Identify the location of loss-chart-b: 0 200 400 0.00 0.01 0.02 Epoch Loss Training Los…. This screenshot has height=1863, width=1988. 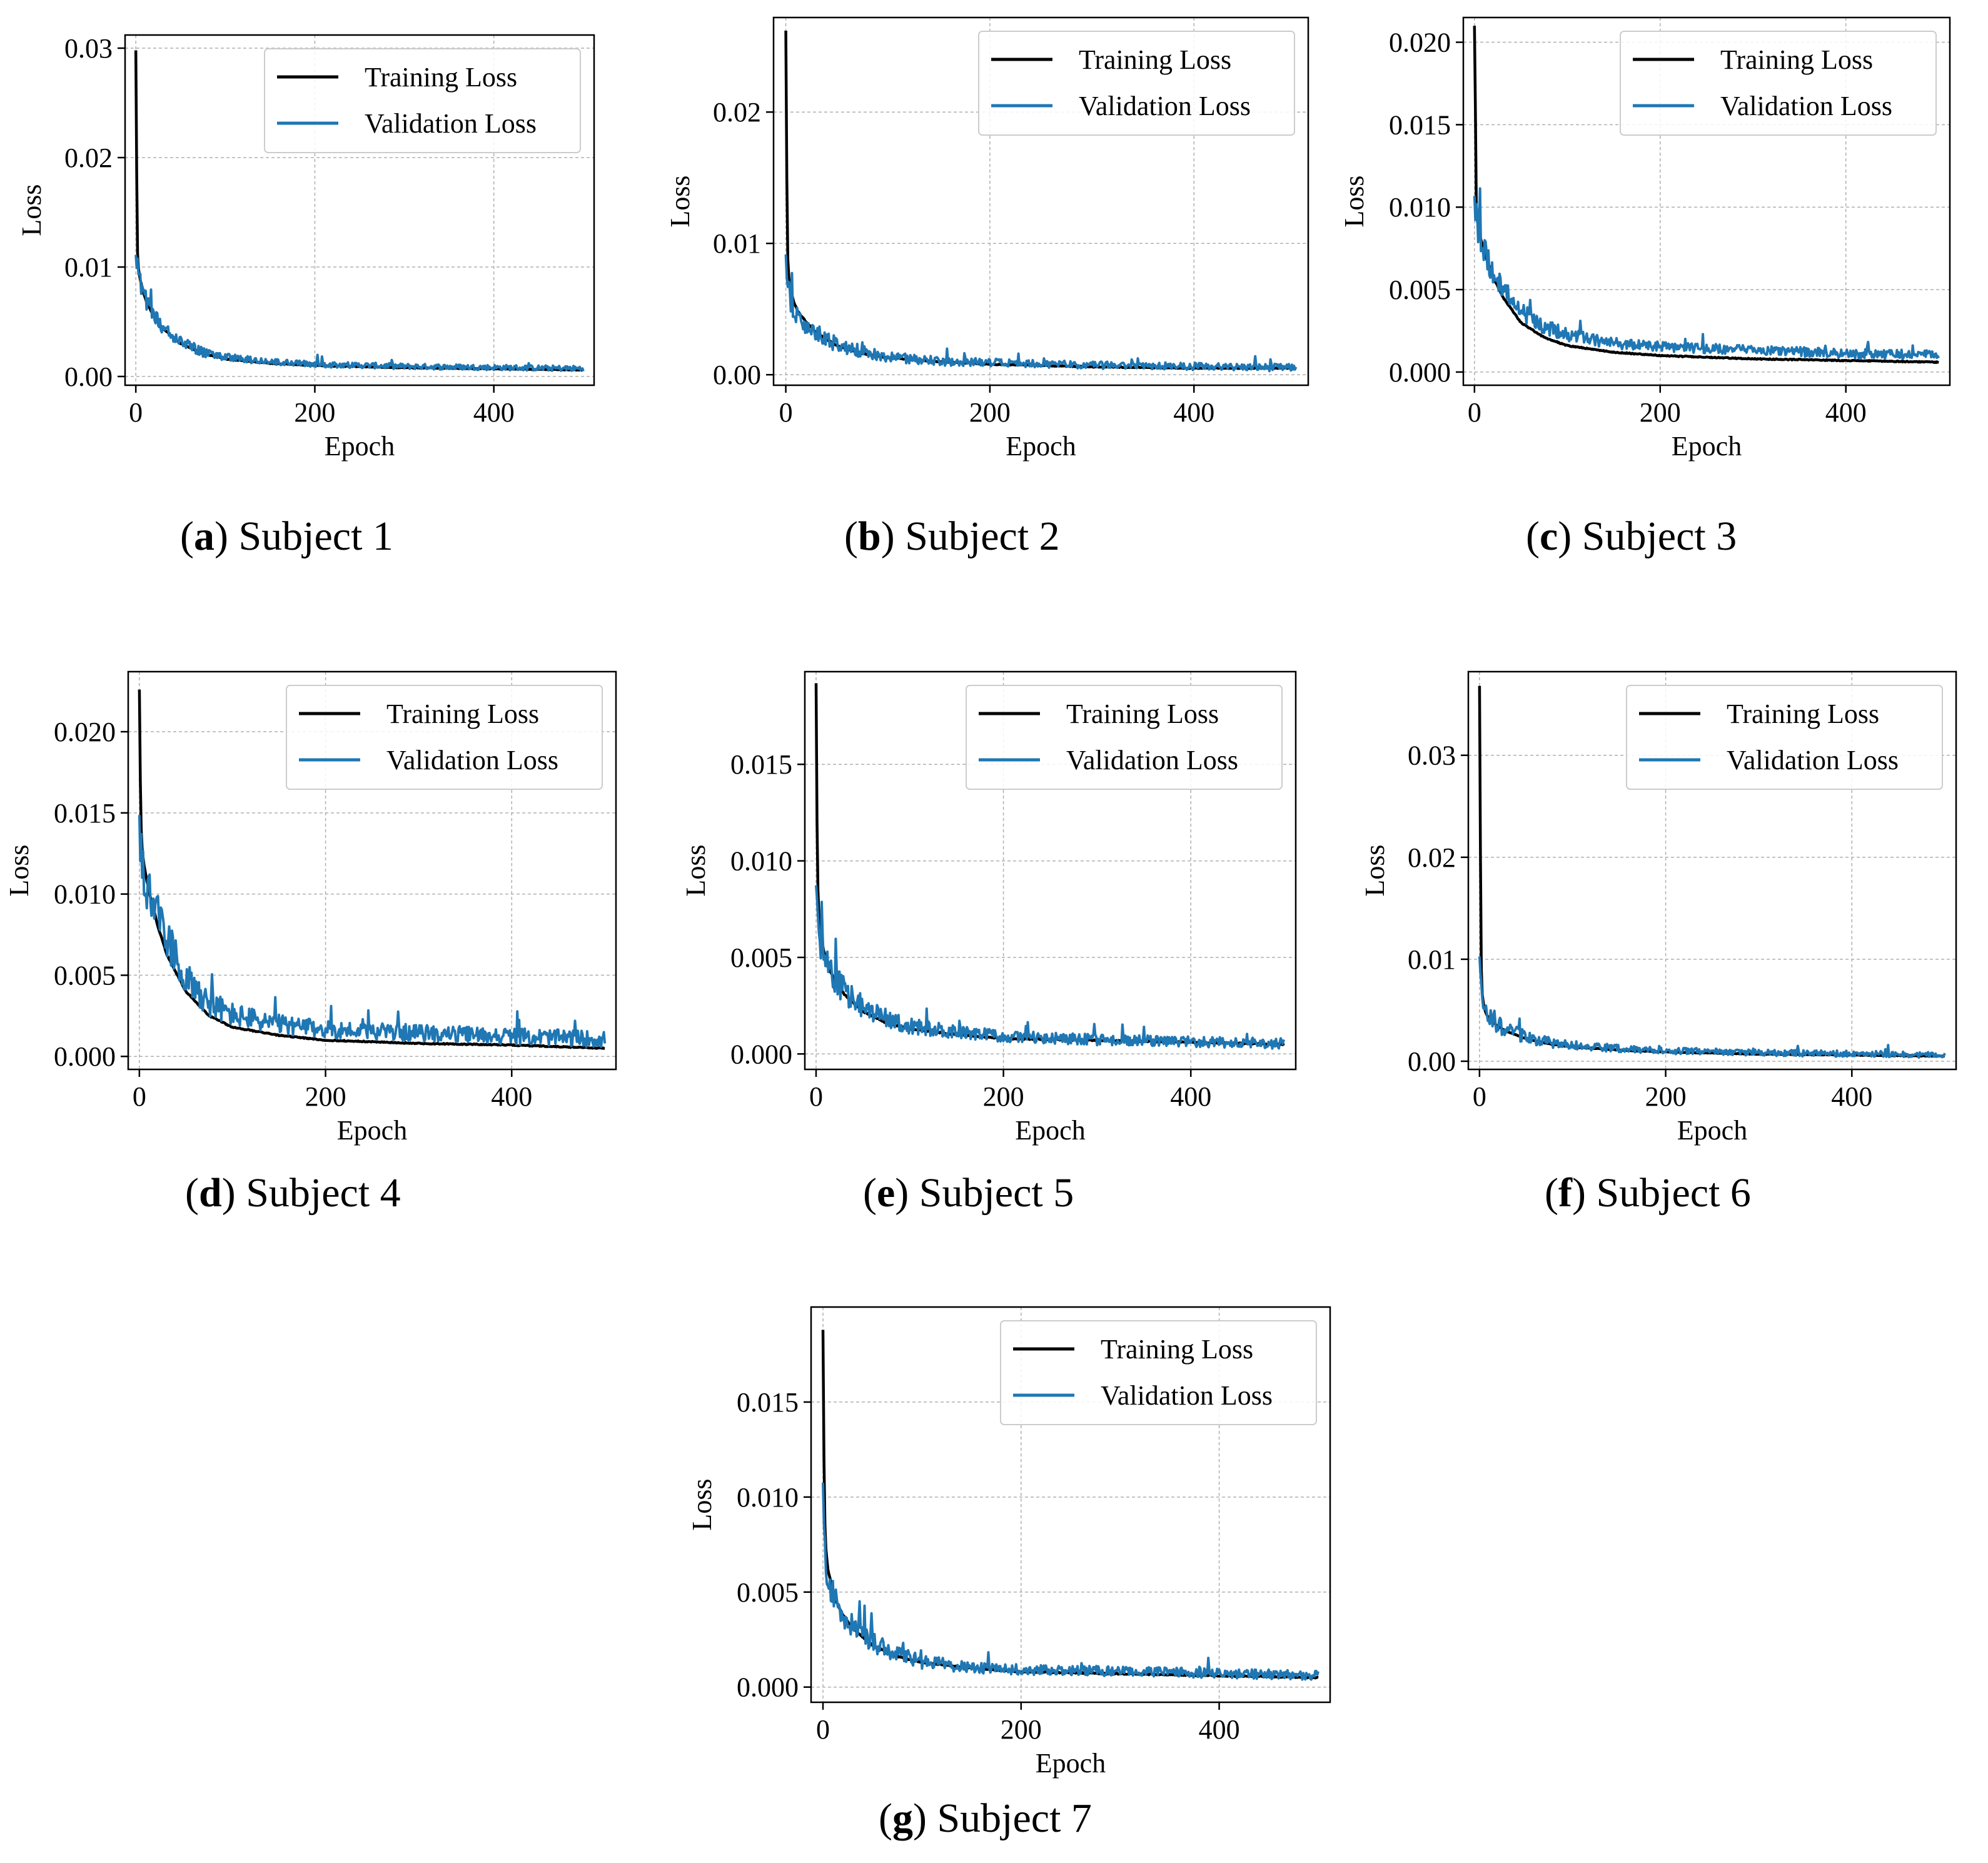
(987, 239).